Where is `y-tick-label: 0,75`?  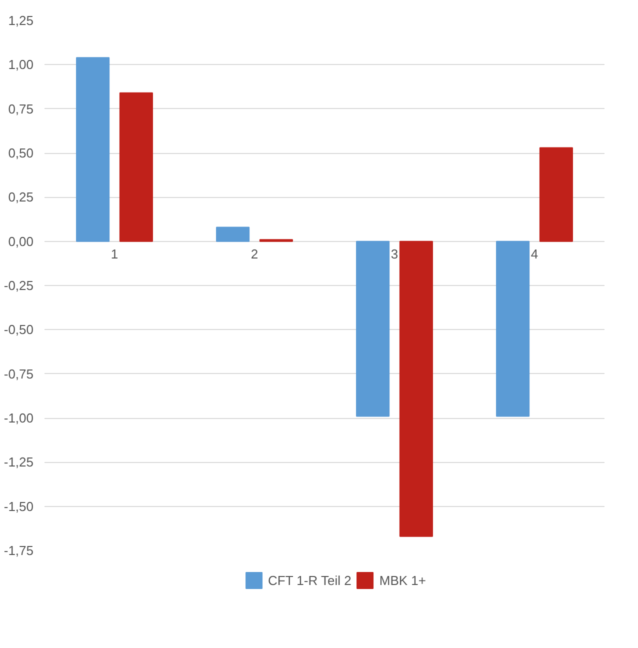
y-tick-label: 0,75 is located at coordinates (21, 108).